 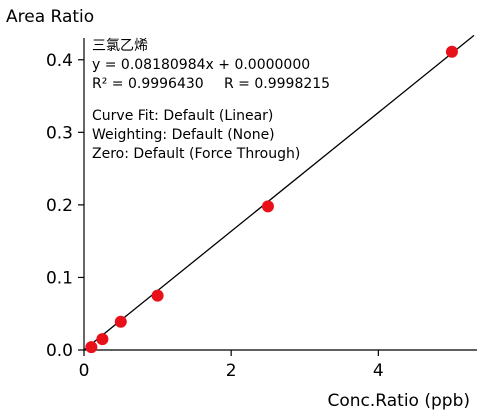 I want to click on y-tick-label: 0.0, so click(x=59, y=351).